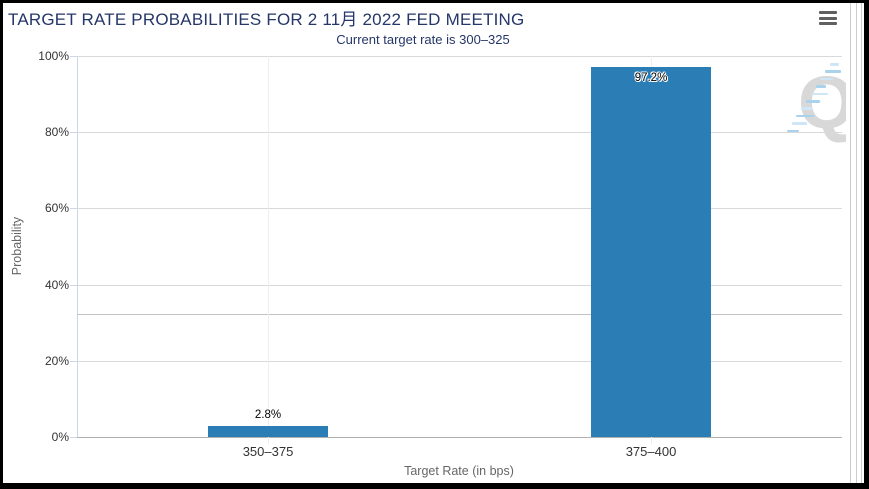 The image size is (869, 489). What do you see at coordinates (60, 437) in the screenshot?
I see `y-tick-label: 0%` at bounding box center [60, 437].